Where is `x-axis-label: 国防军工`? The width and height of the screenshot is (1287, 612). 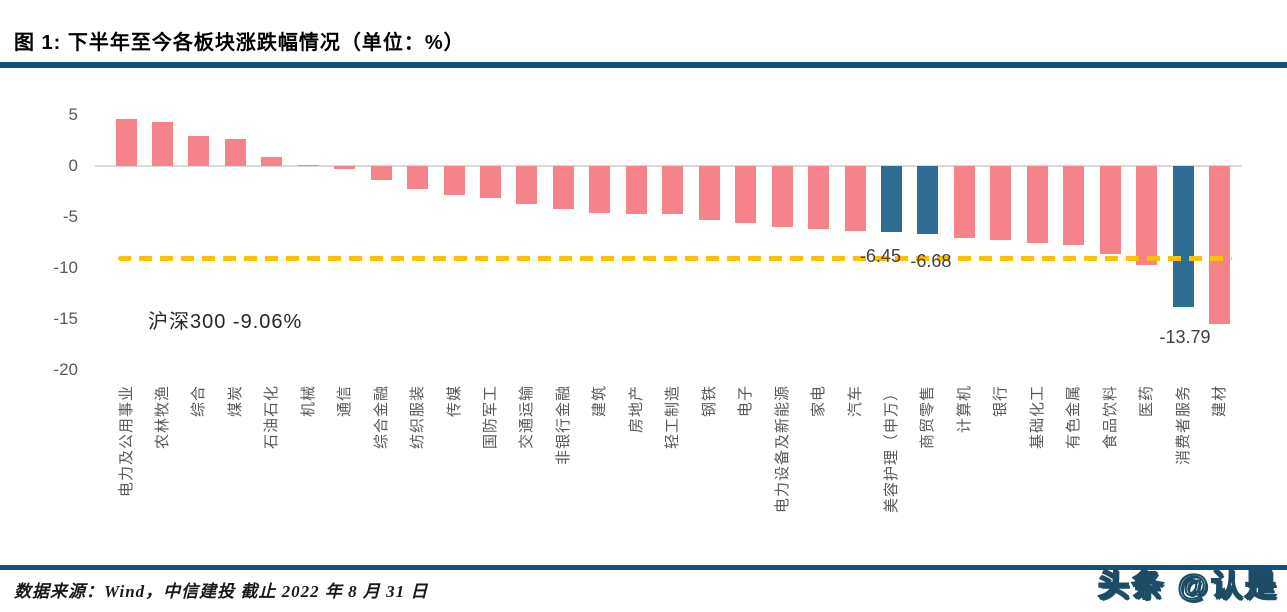 x-axis-label: 国防军工 is located at coordinates (490, 417).